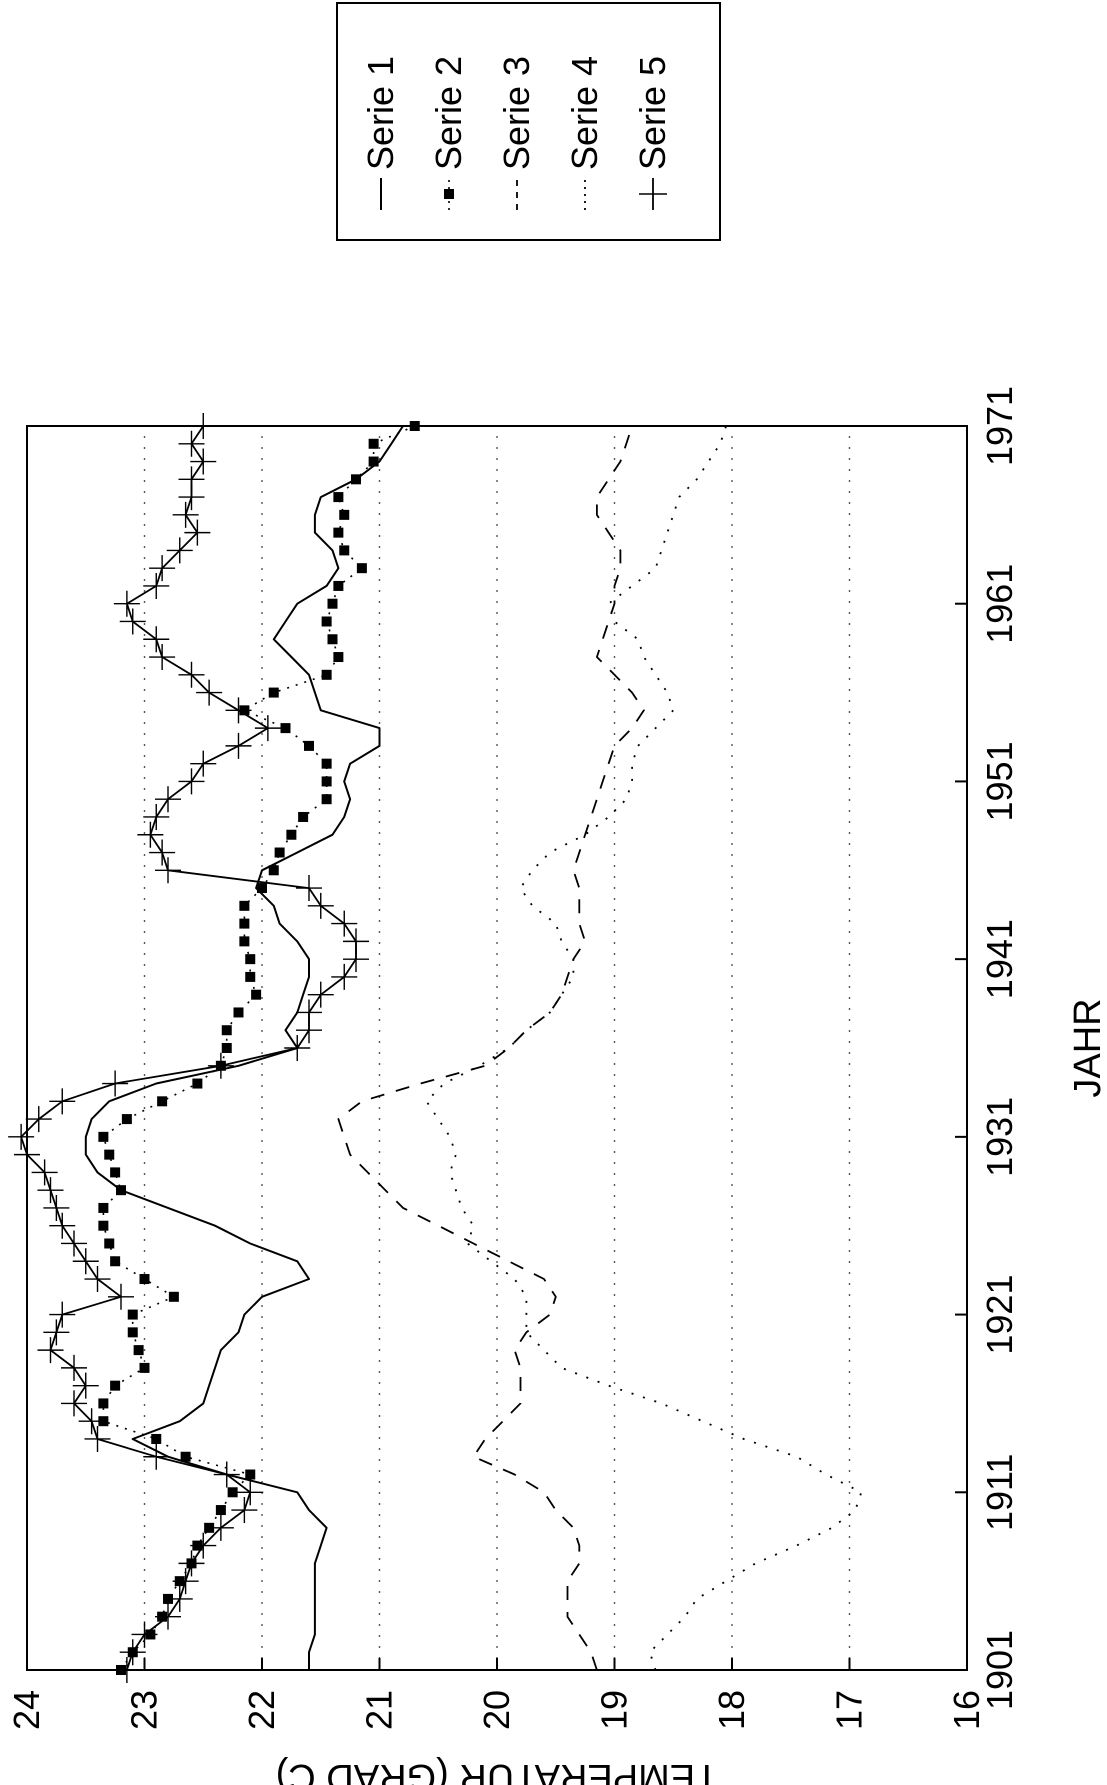  Describe the element at coordinates (379, 1710) in the screenshot. I see `y-tick-label: 21` at that location.